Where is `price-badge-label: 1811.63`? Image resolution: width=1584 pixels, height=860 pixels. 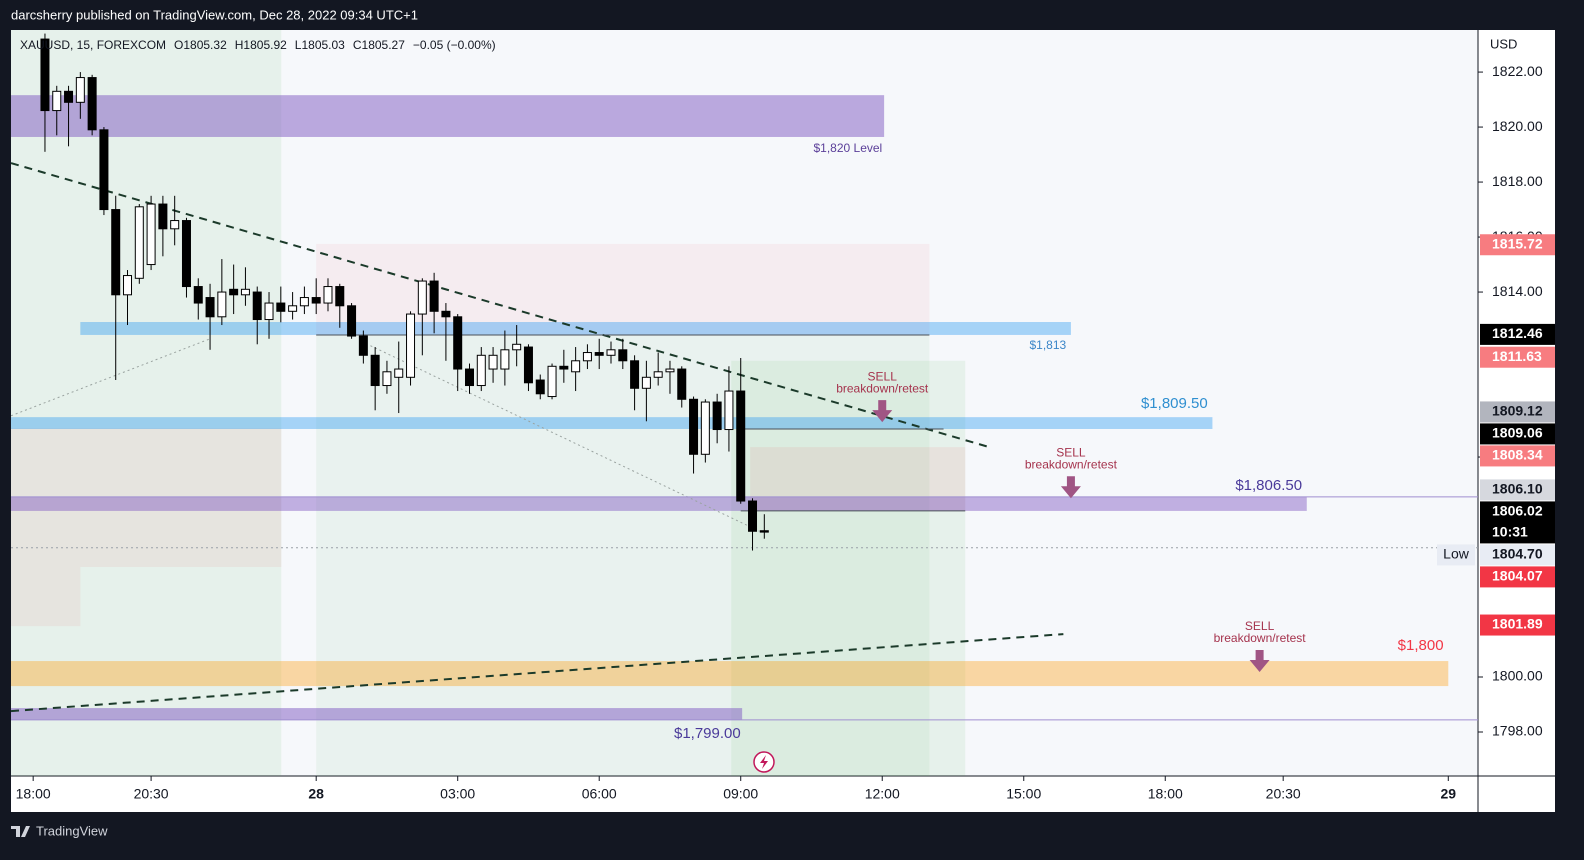
price-badge-label: 1811.63 is located at coordinates (1517, 356).